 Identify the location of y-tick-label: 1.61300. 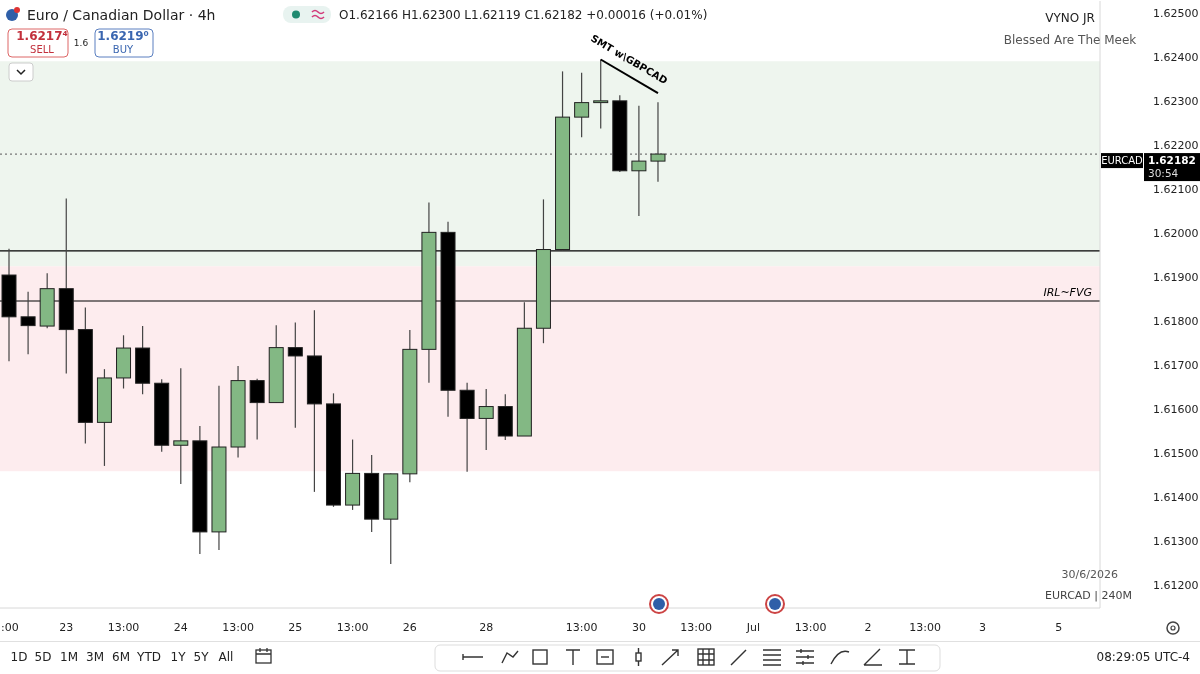
(1176, 542).